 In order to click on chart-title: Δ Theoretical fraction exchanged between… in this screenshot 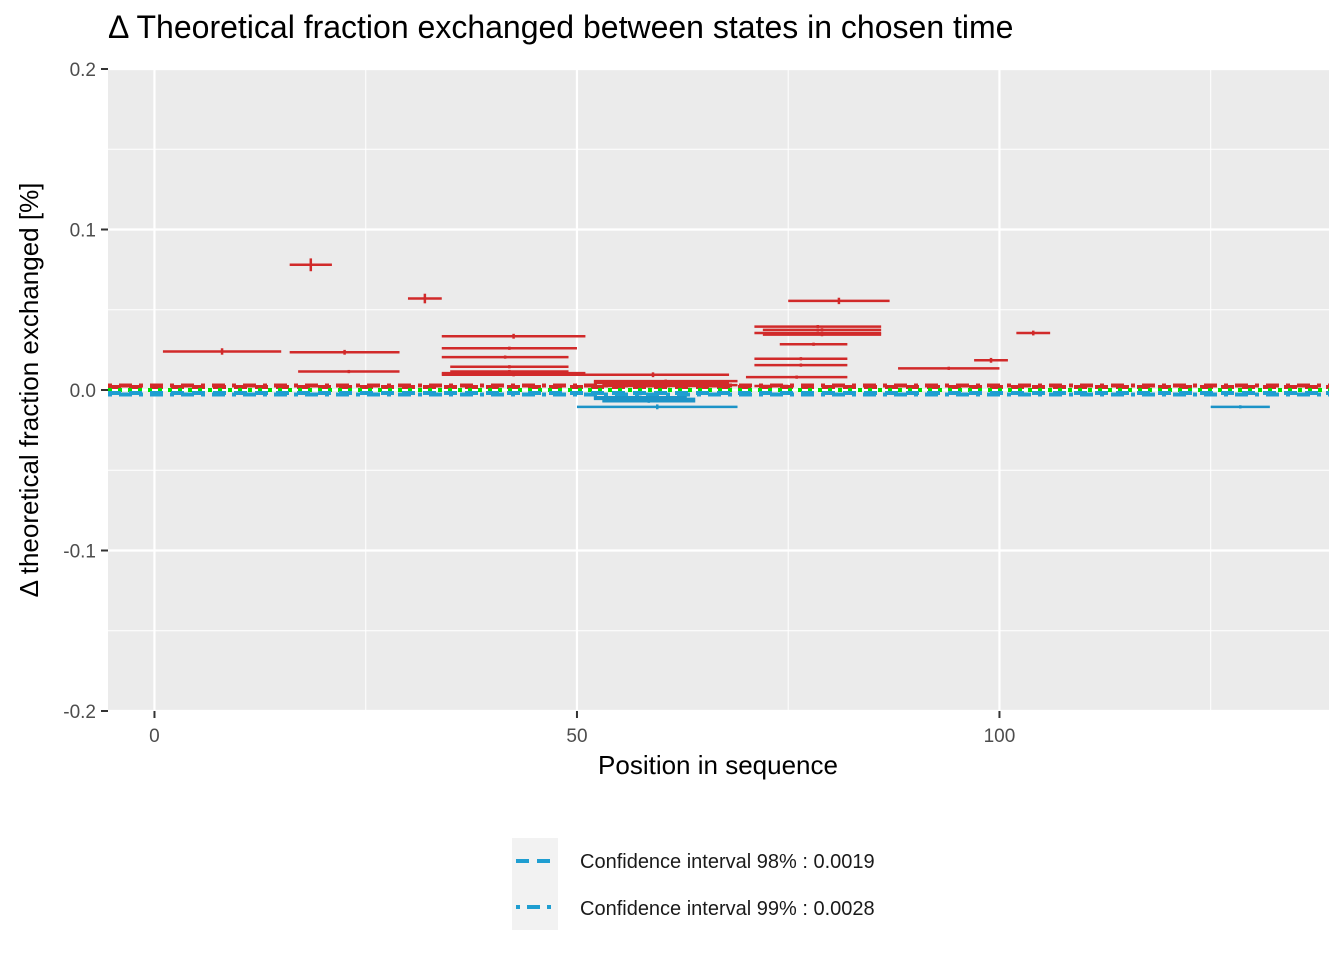, I will do `click(560, 27)`.